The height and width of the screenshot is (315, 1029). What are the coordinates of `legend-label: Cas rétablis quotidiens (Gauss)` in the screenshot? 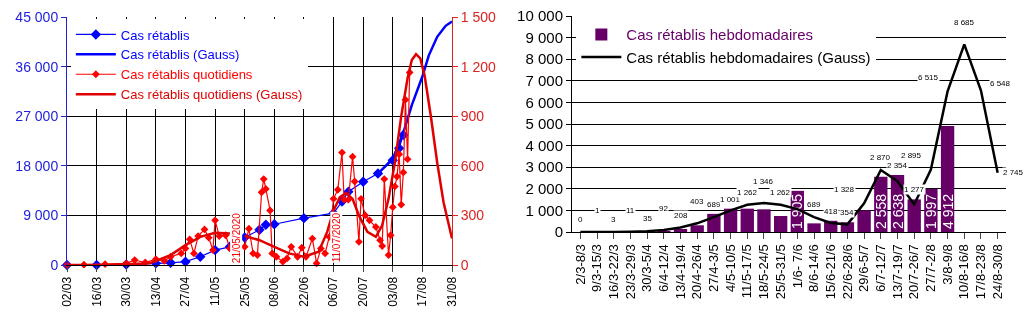 It's located at (211, 95).